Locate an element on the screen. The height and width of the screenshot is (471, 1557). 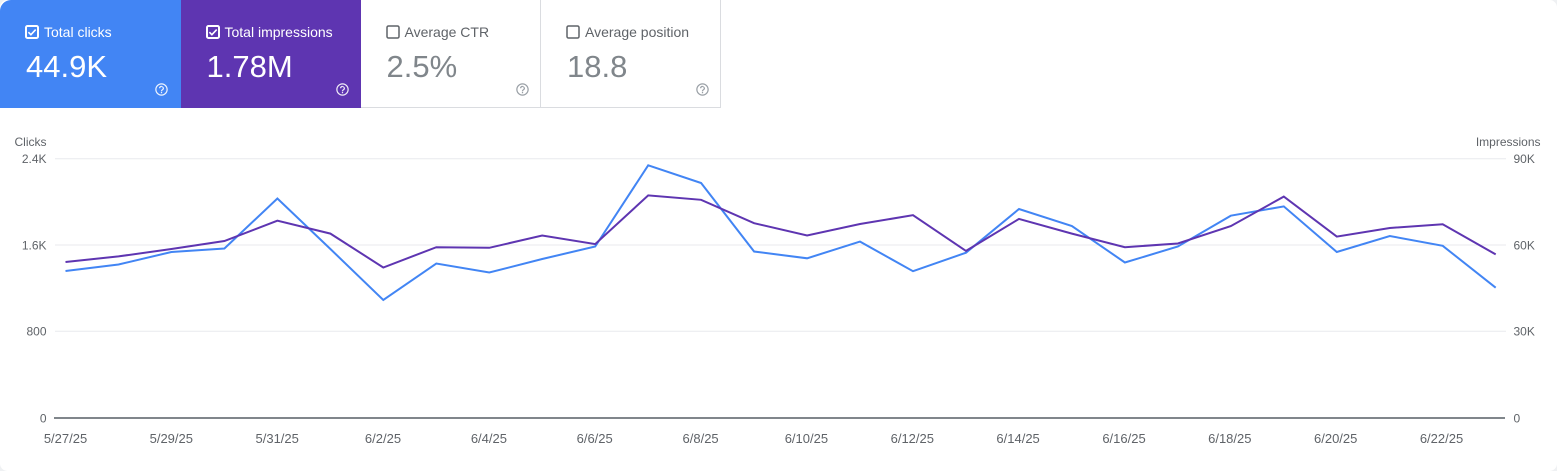
svg-text: 2.4K is located at coordinates (34, 159).